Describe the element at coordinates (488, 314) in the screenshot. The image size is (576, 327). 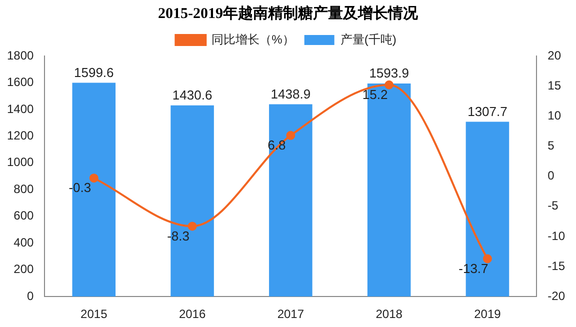
I see `x-tick-label: 2019` at that location.